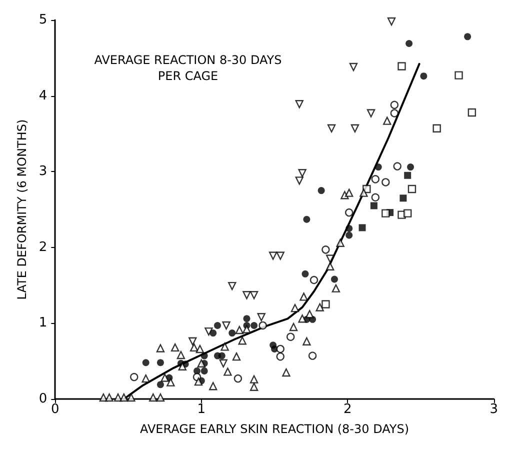 Image resolution: width=509 pixels, height=451 pixels. Describe the element at coordinates (201, 409) in the screenshot. I see `x-tick-label: 1` at that location.